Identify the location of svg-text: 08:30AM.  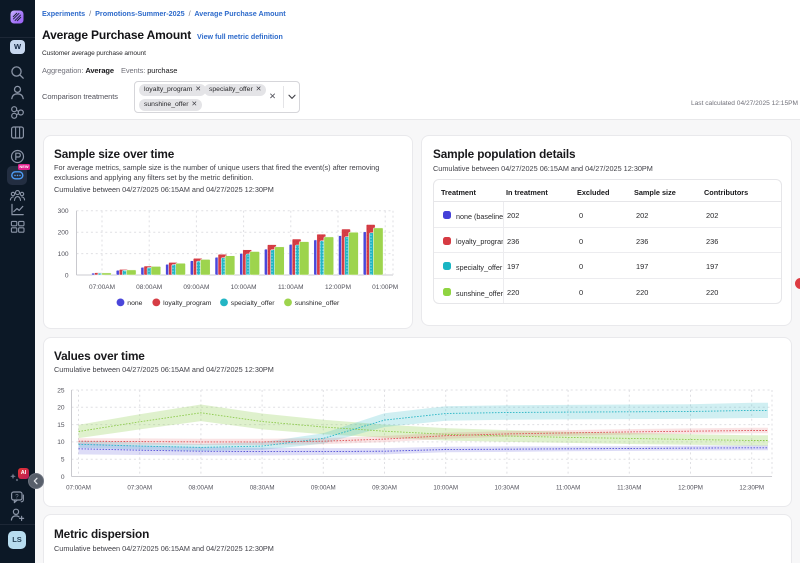
(262, 487).